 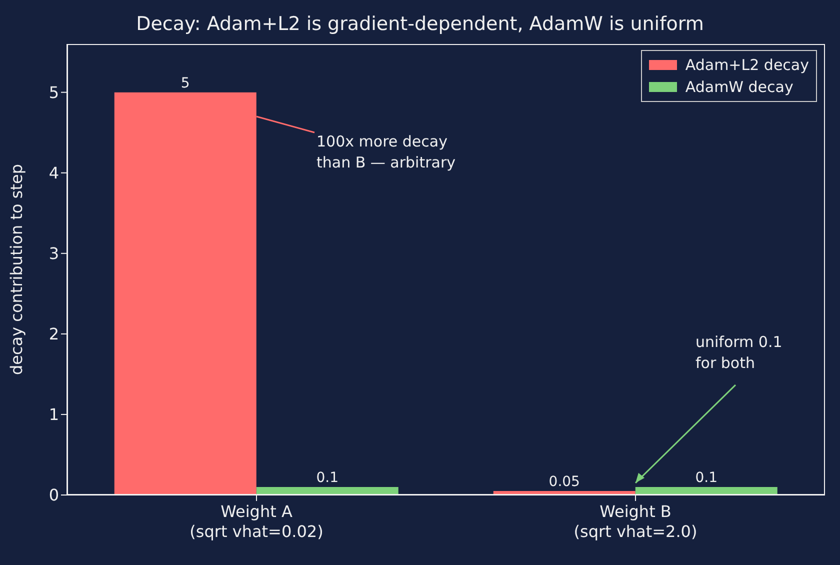 What do you see at coordinates (53, 414) in the screenshot?
I see `y-tick-label: 1` at bounding box center [53, 414].